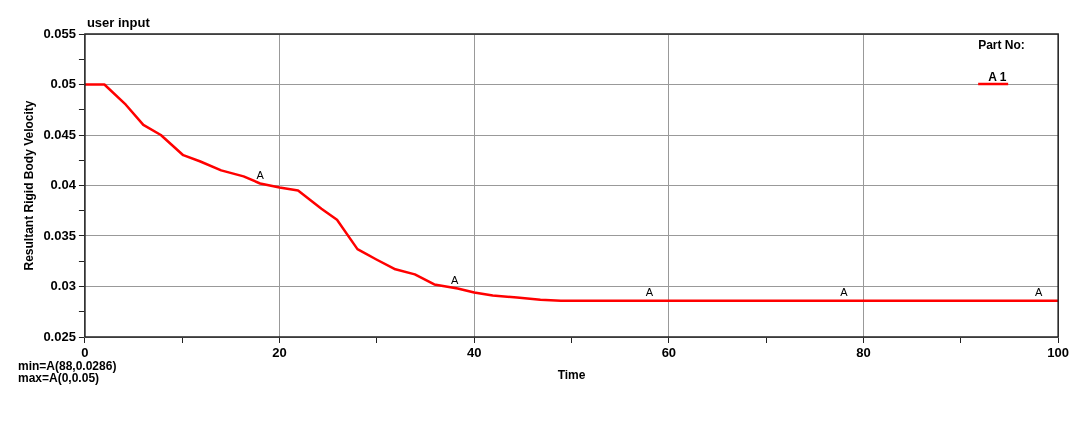 The width and height of the screenshot is (1080, 425). What do you see at coordinates (28, 185) in the screenshot?
I see `y-axis-title: Resultant Rigid Body Velocity` at bounding box center [28, 185].